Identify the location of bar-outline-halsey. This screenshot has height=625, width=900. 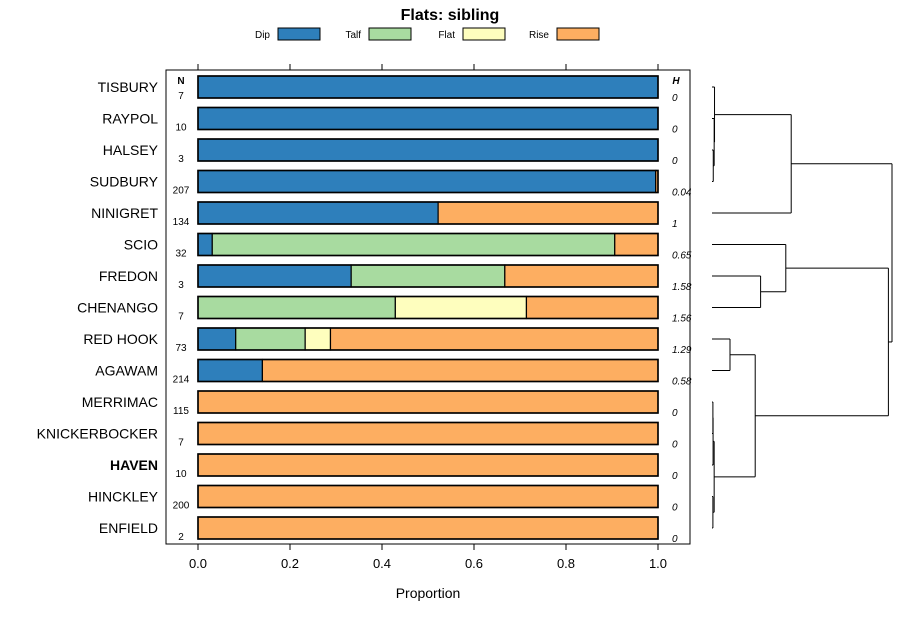
(428, 150).